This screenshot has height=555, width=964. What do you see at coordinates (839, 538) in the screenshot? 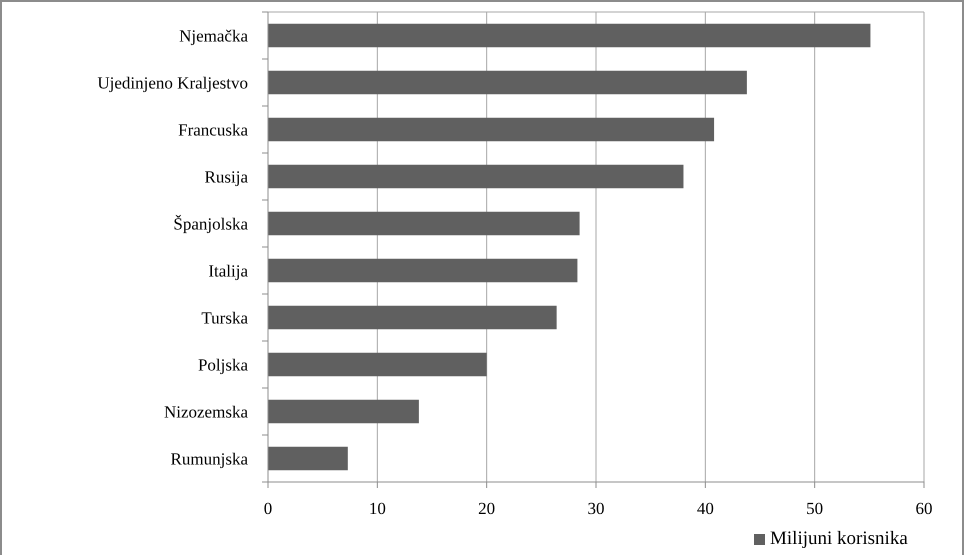
I see `legend-label: Milijuni korisnika` at bounding box center [839, 538].